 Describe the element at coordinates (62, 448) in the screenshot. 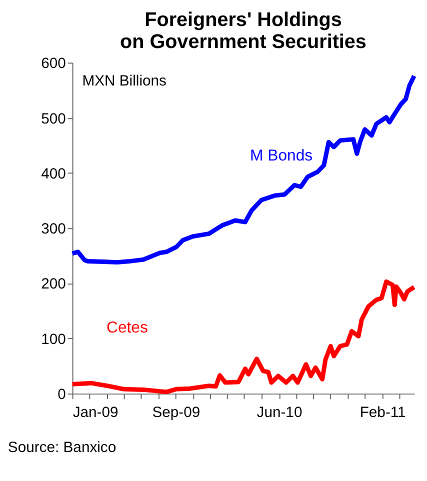

I see `source-note: Source: Banxico` at that location.